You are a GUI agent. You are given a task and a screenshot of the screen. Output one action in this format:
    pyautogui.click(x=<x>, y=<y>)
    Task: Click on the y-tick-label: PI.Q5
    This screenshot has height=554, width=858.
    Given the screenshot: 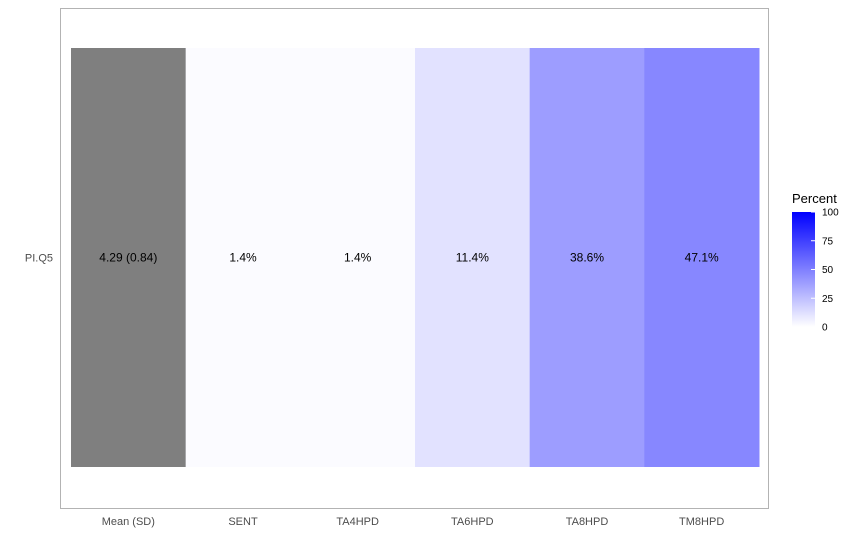 What is the action you would take?
    pyautogui.click(x=39, y=259)
    